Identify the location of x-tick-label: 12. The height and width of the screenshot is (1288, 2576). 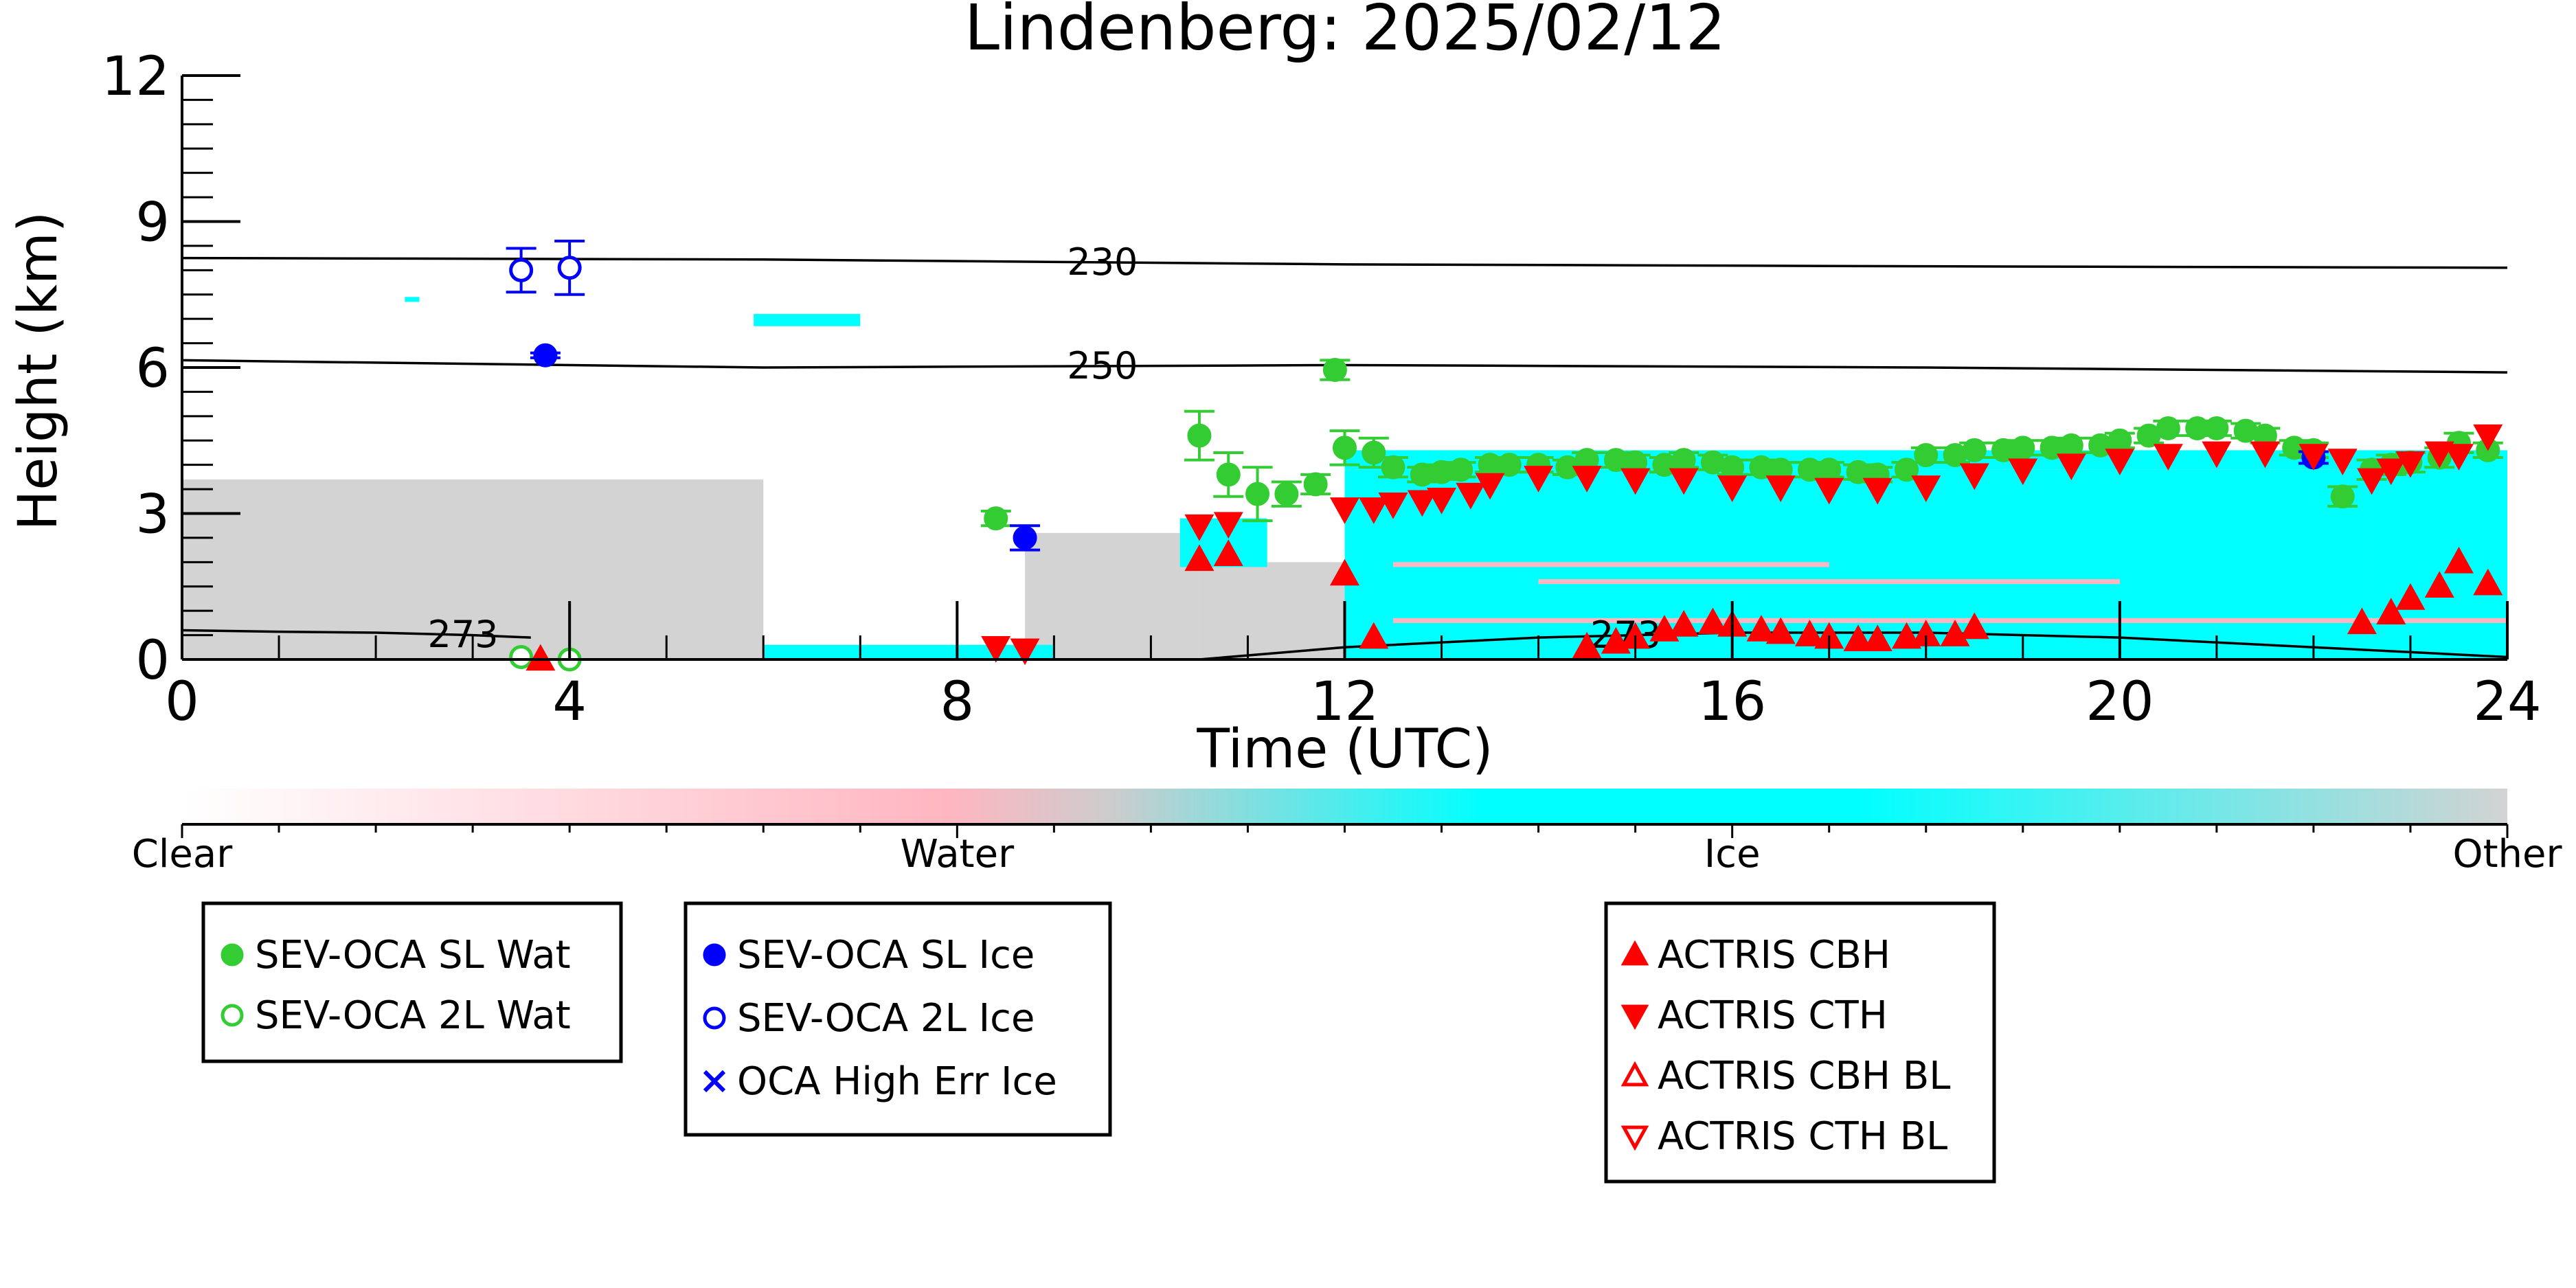
(1345, 702).